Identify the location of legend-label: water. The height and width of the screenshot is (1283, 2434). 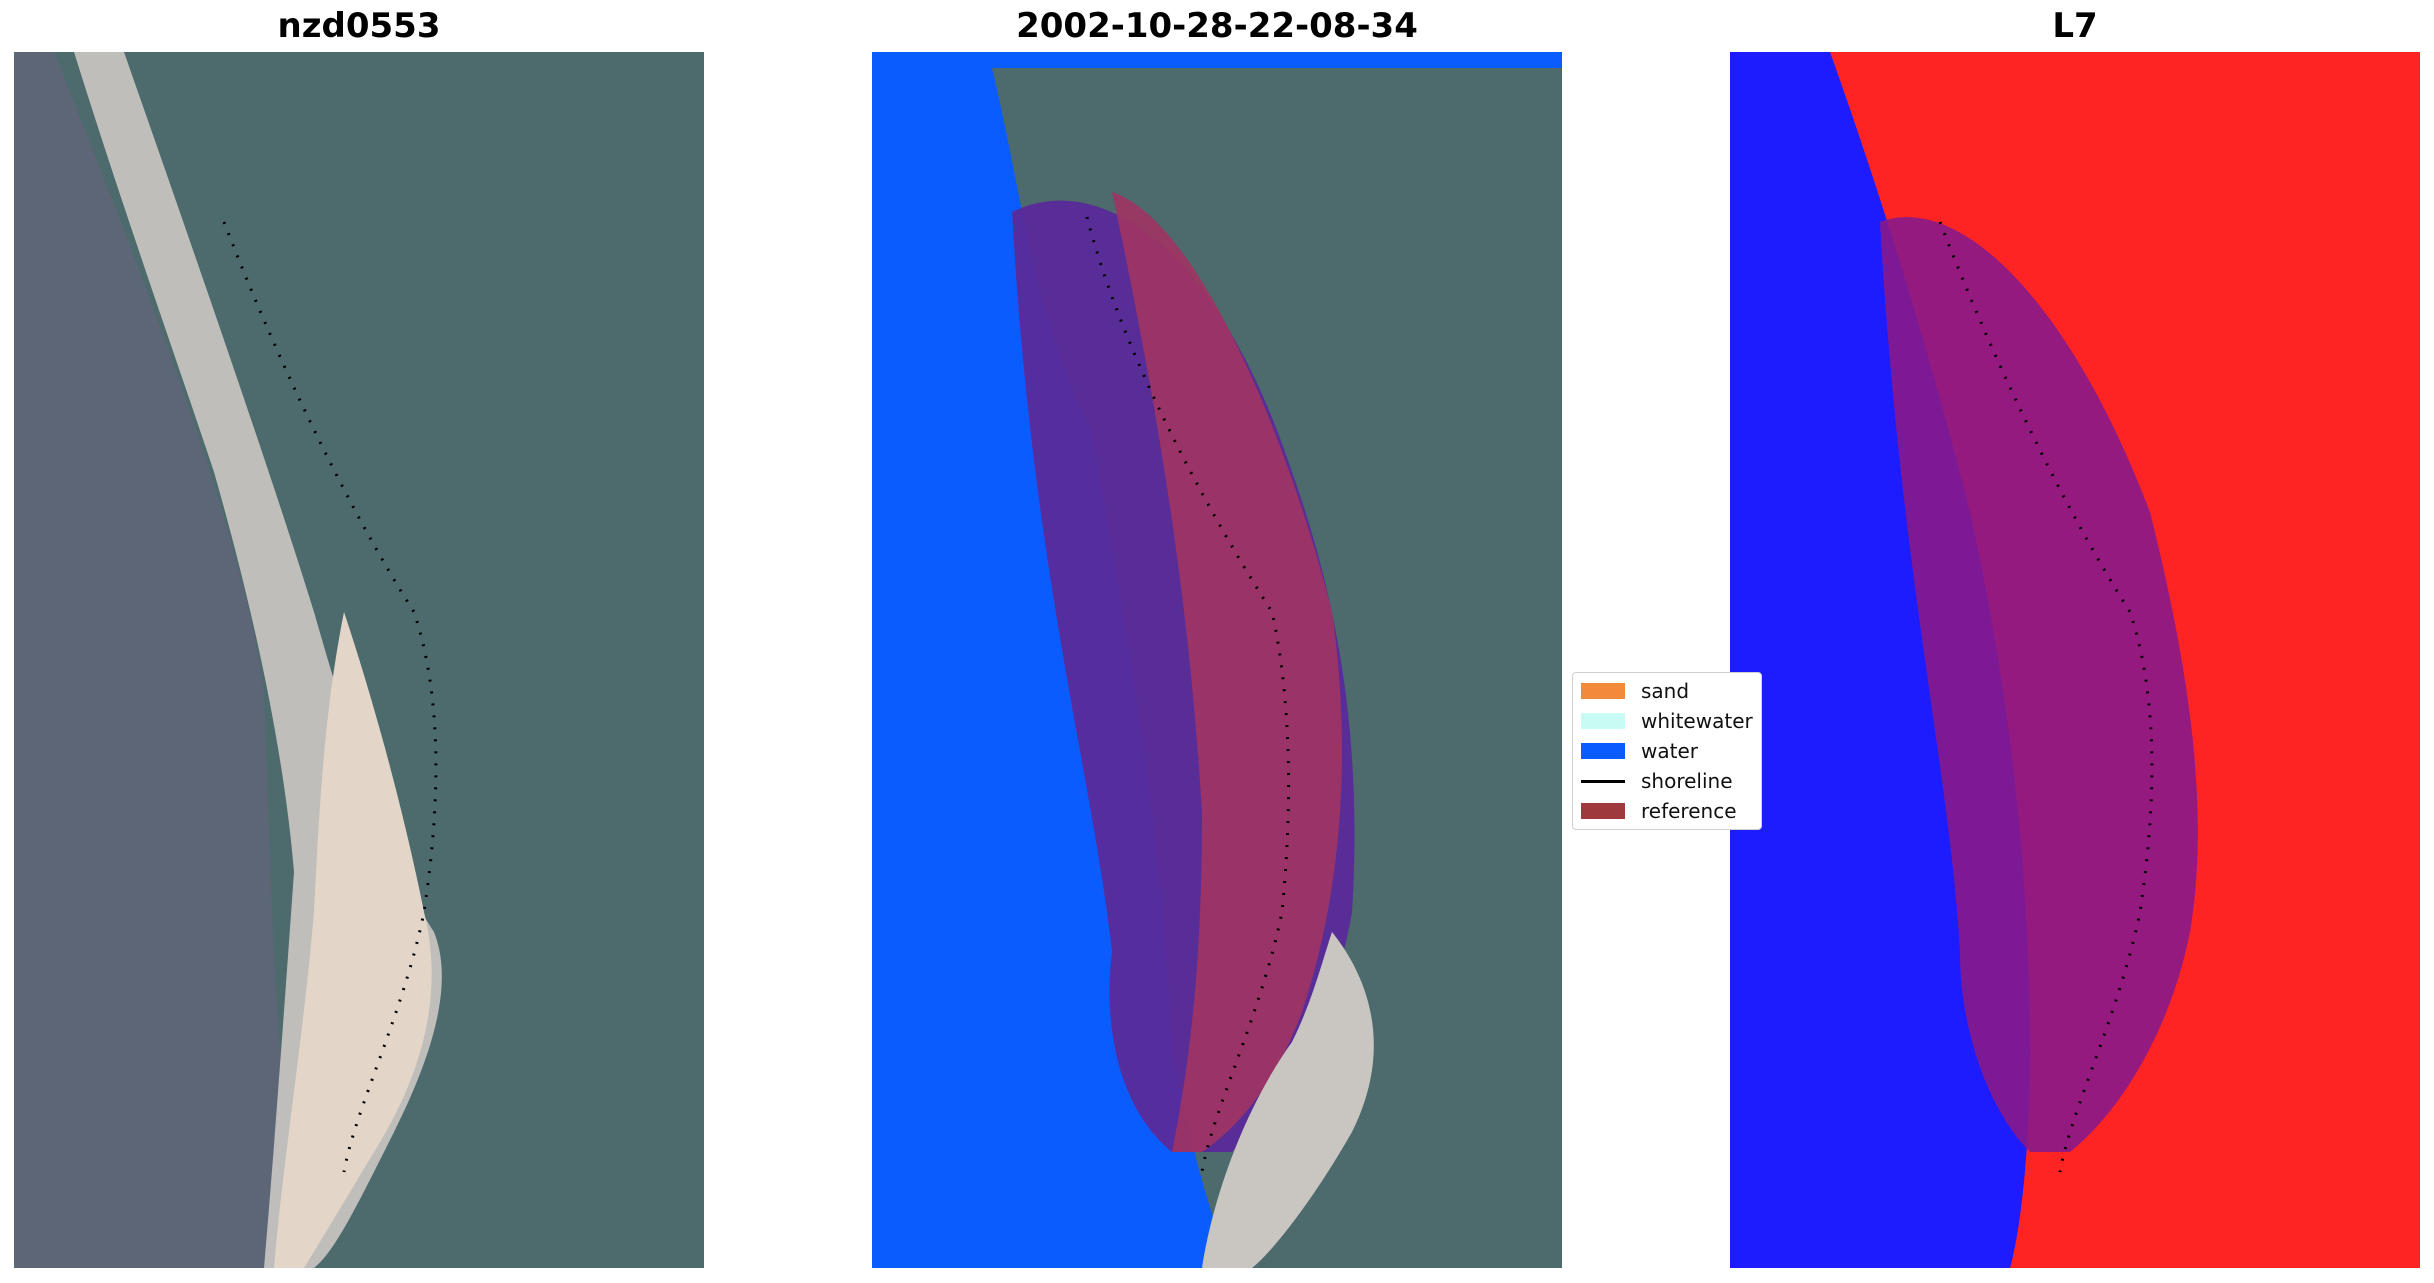
(1669, 751).